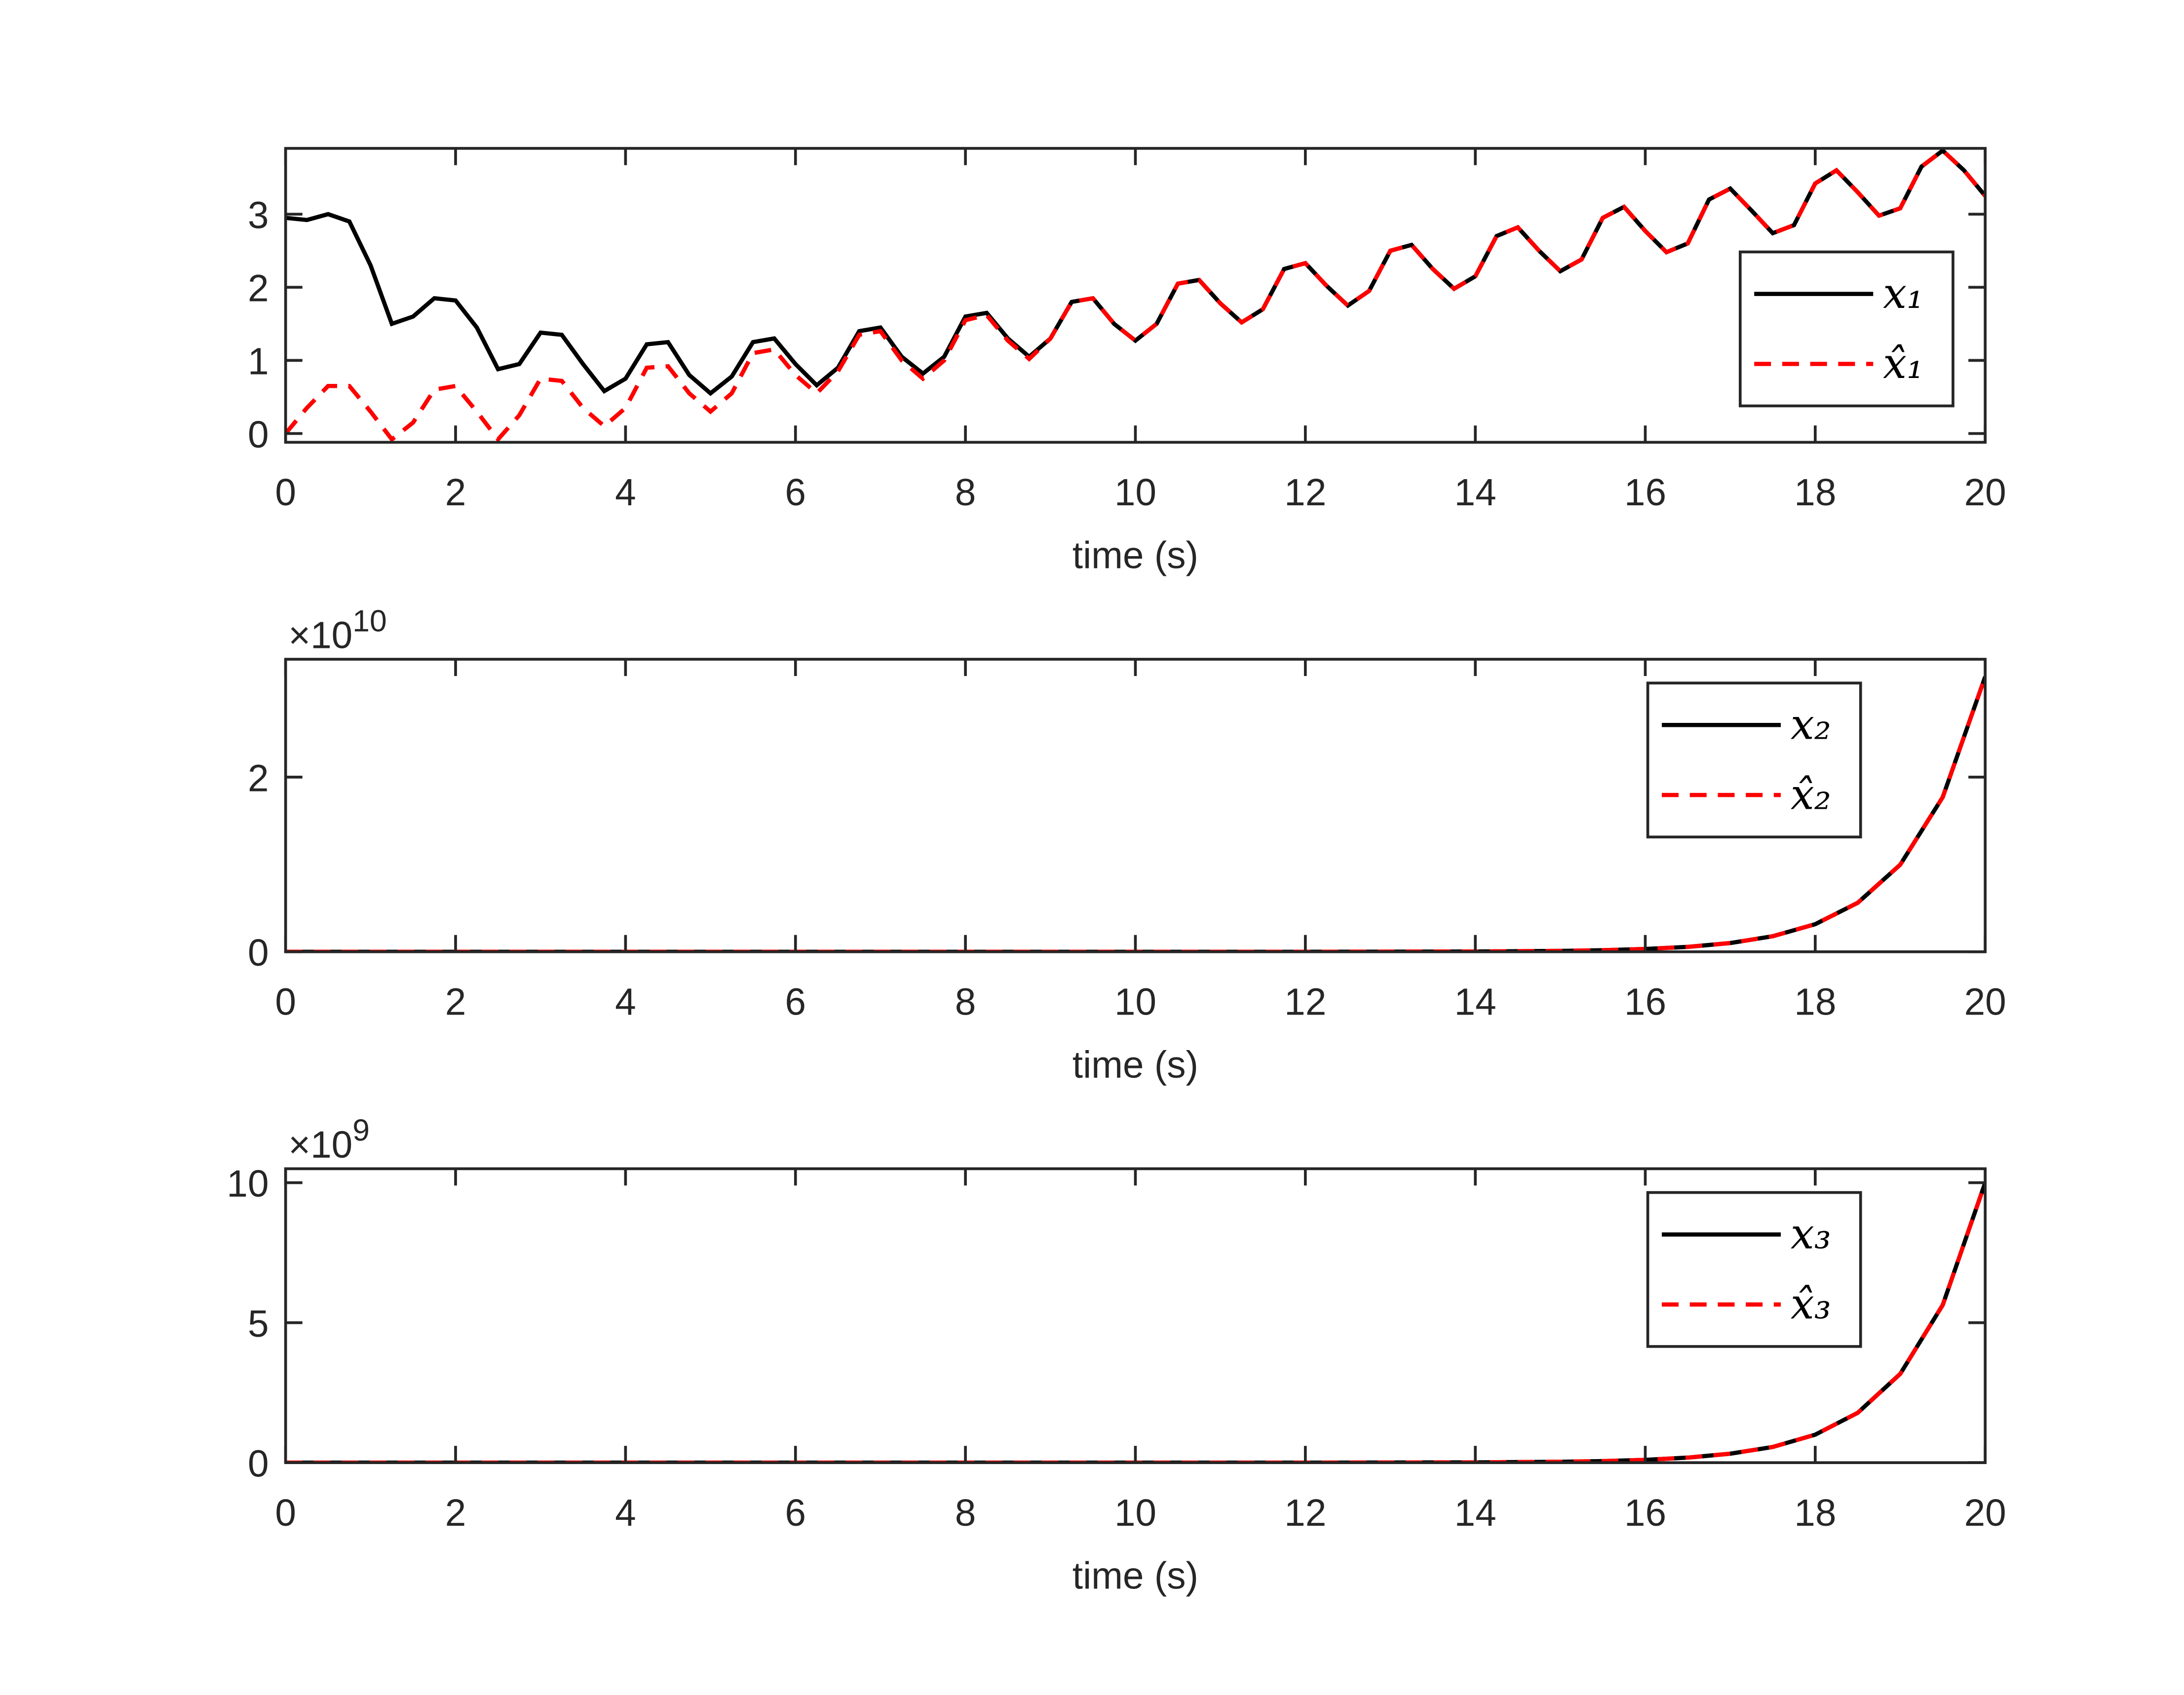  What do you see at coordinates (258, 362) in the screenshot?
I see `y-tick-label: 1` at bounding box center [258, 362].